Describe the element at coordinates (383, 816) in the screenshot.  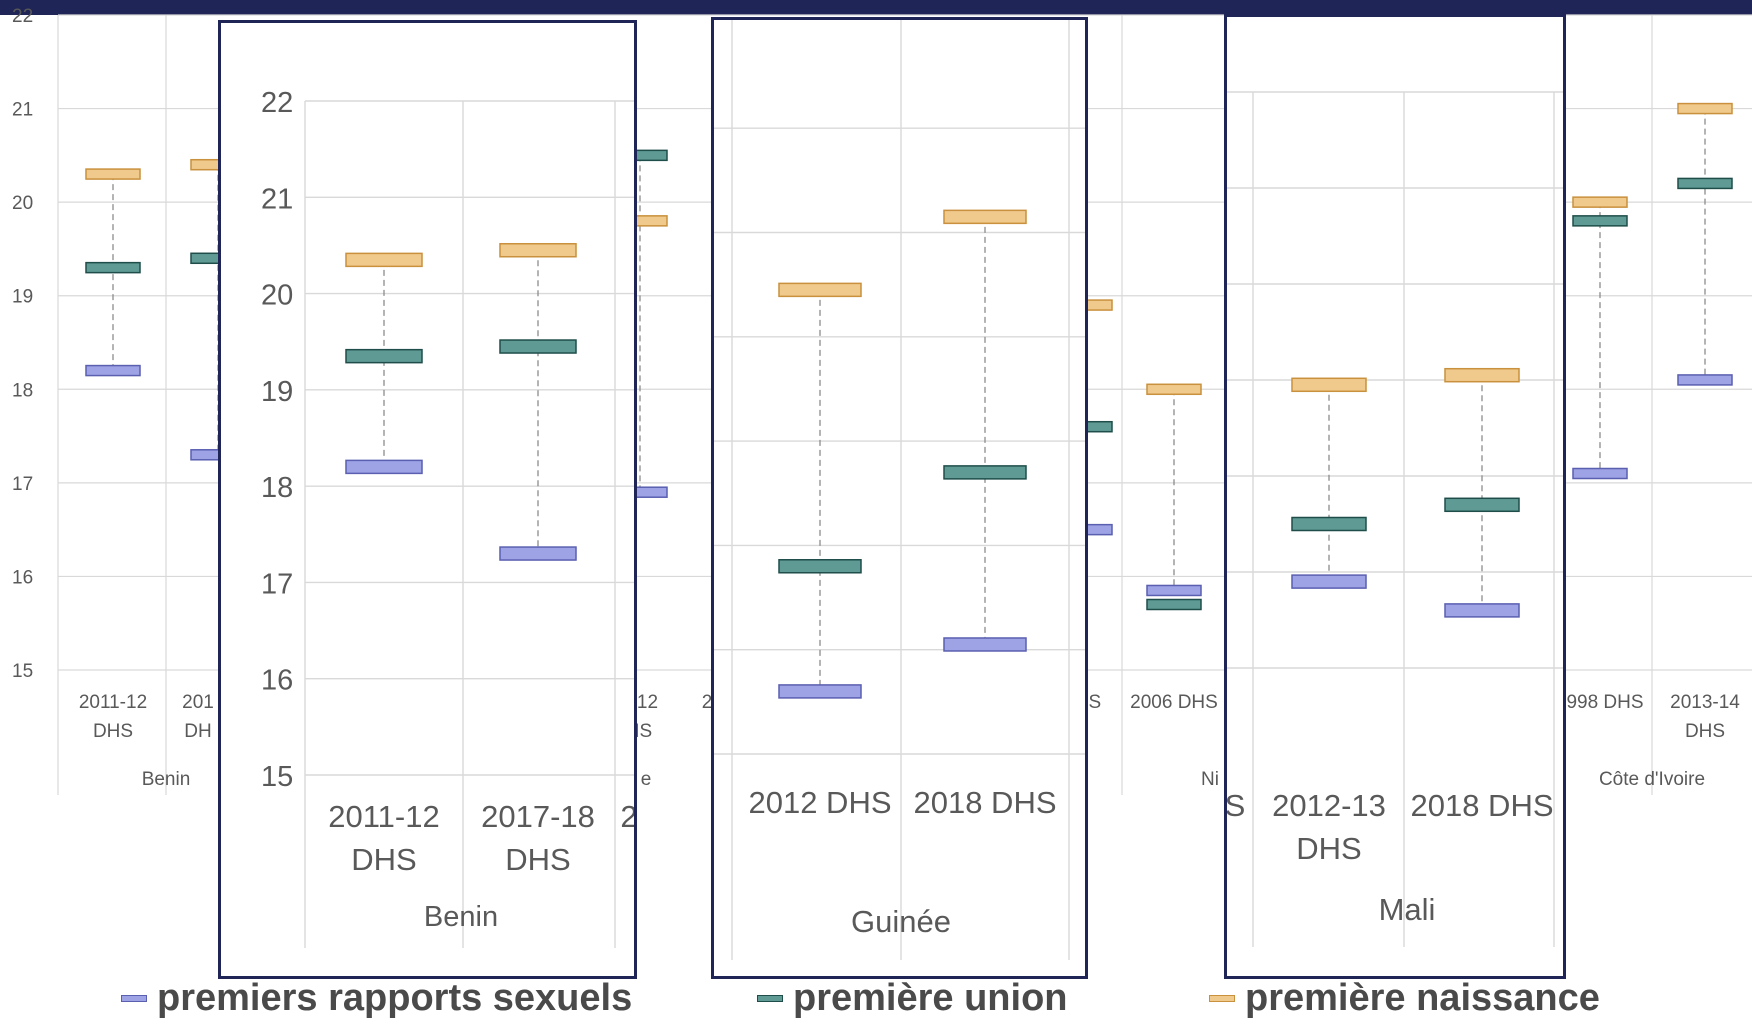
I see `benin-x-tick-label: 2011-12` at that location.